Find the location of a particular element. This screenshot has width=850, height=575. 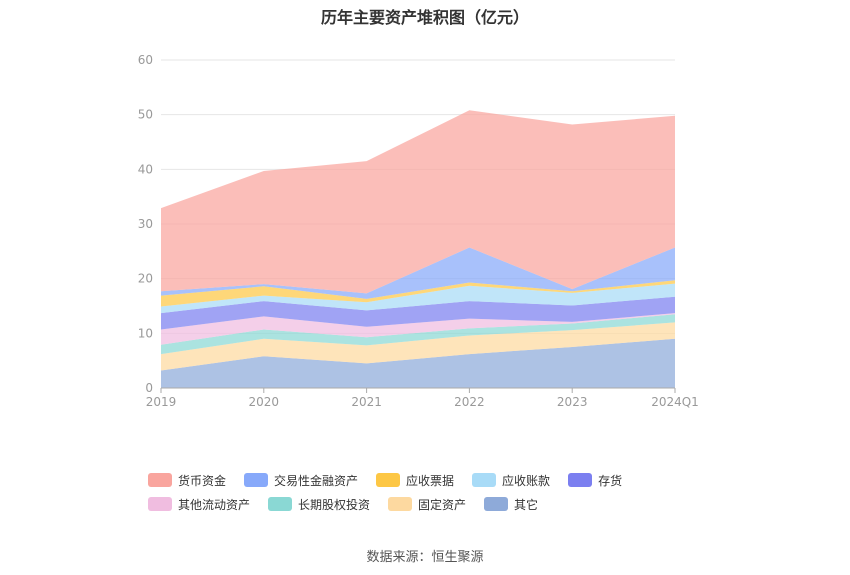

y-tick-label: 30 is located at coordinates (145, 224).